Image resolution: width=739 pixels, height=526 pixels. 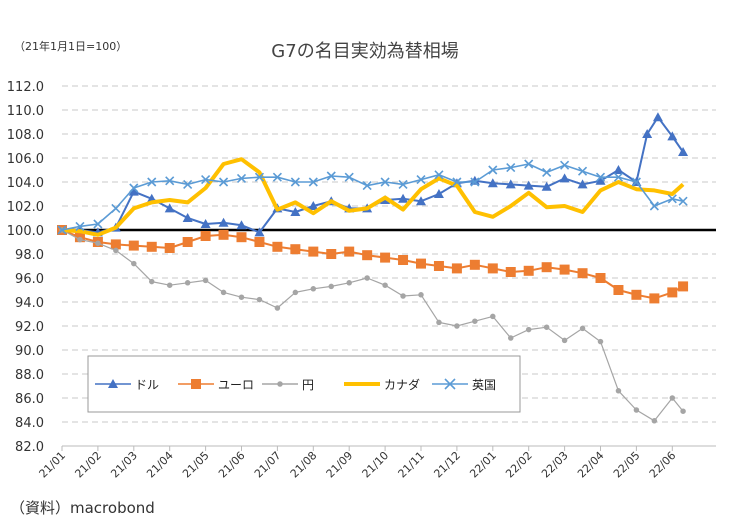 I want to click on y-tick-label: 104.0, so click(x=25, y=183).